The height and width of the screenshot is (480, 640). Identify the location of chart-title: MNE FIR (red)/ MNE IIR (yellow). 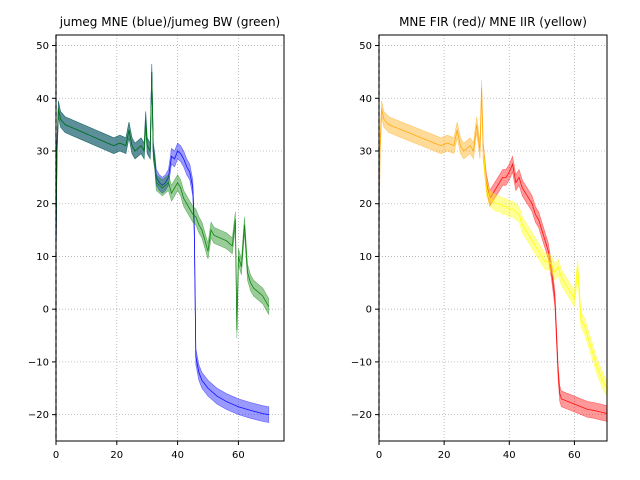
(493, 22).